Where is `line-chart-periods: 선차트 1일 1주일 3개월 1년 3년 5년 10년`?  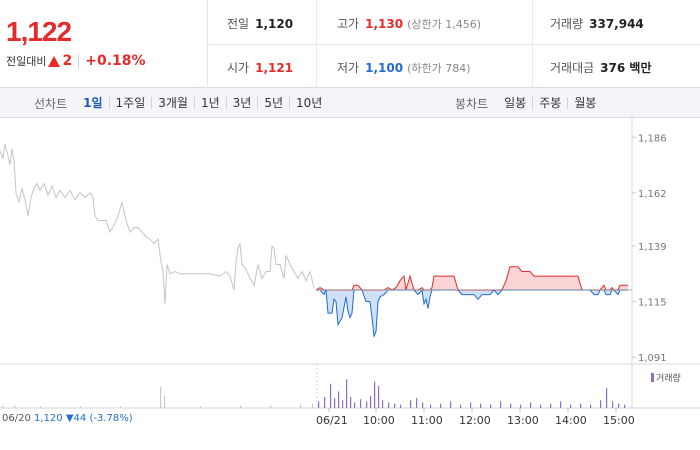 line-chart-periods: 선차트 1일 1주일 3개월 1년 3년 5년 10년 is located at coordinates (181, 103).